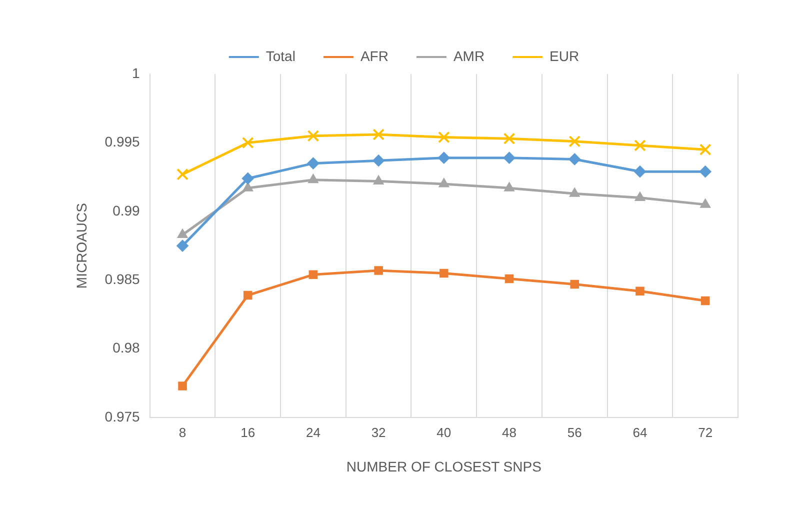 This screenshot has width=788, height=510. I want to click on y-tick-label: 0.98, so click(126, 348).